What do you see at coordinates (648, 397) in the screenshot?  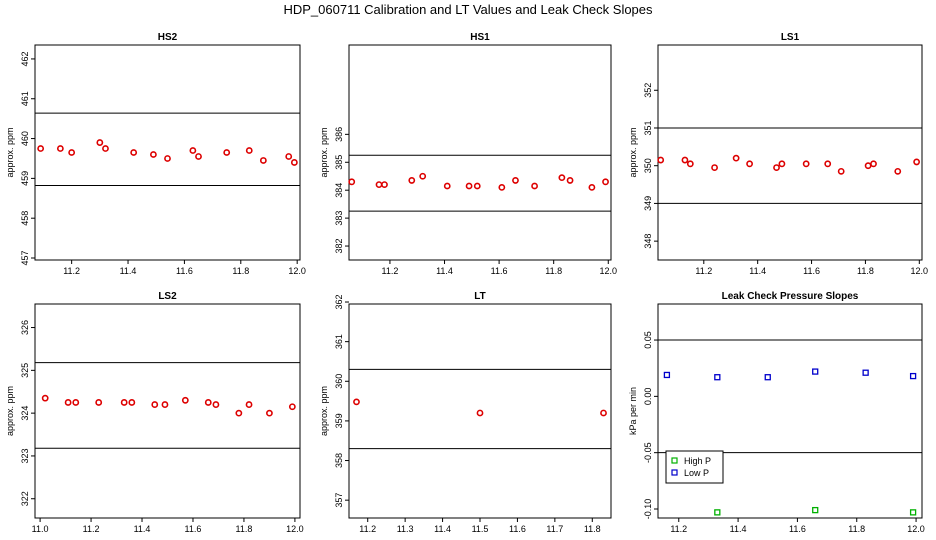 I see `y-tick-label: 0.00` at bounding box center [648, 397].